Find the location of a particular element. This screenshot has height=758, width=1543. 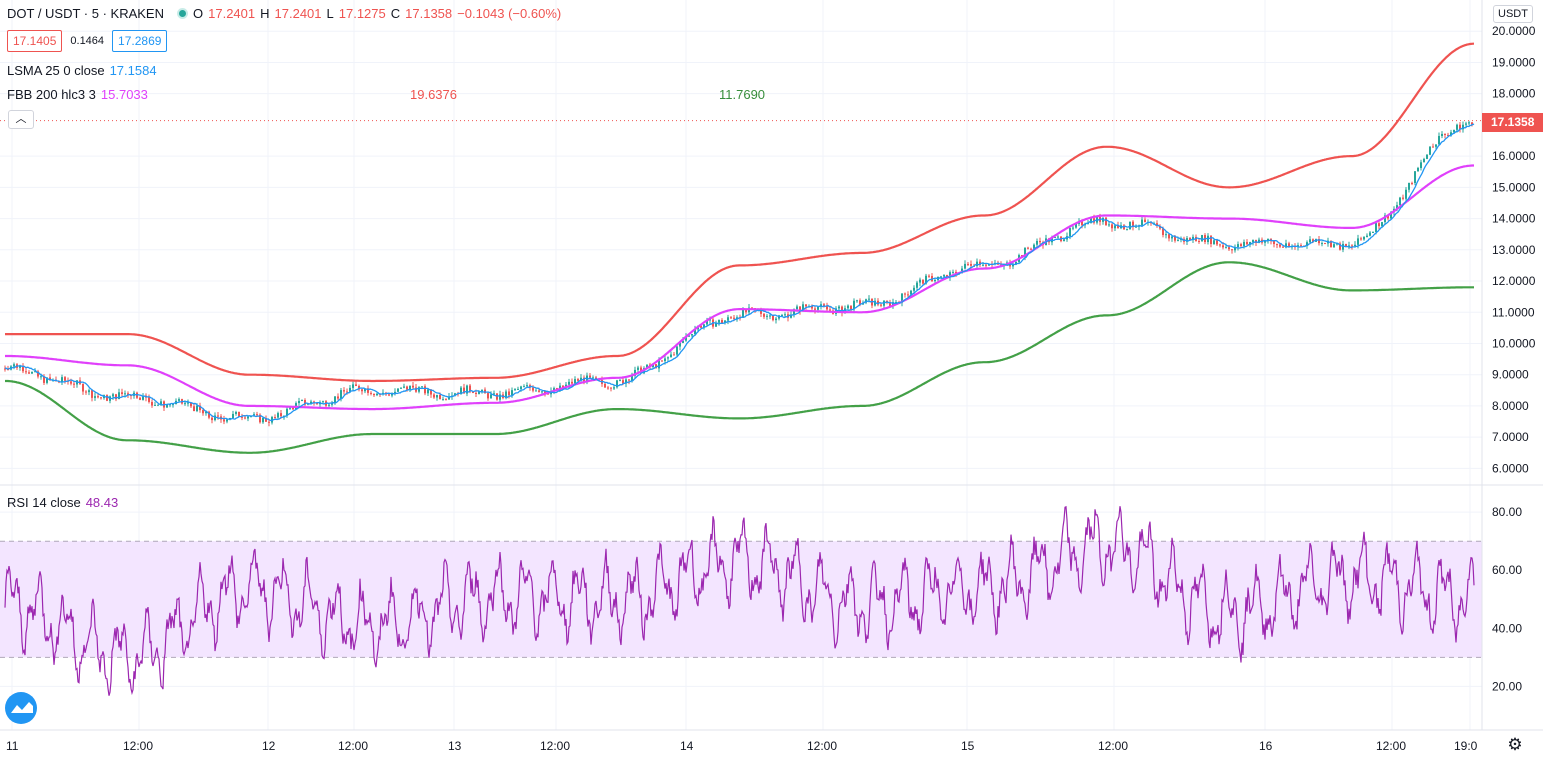

collapse-legend-button: ︿ is located at coordinates (21, 119).